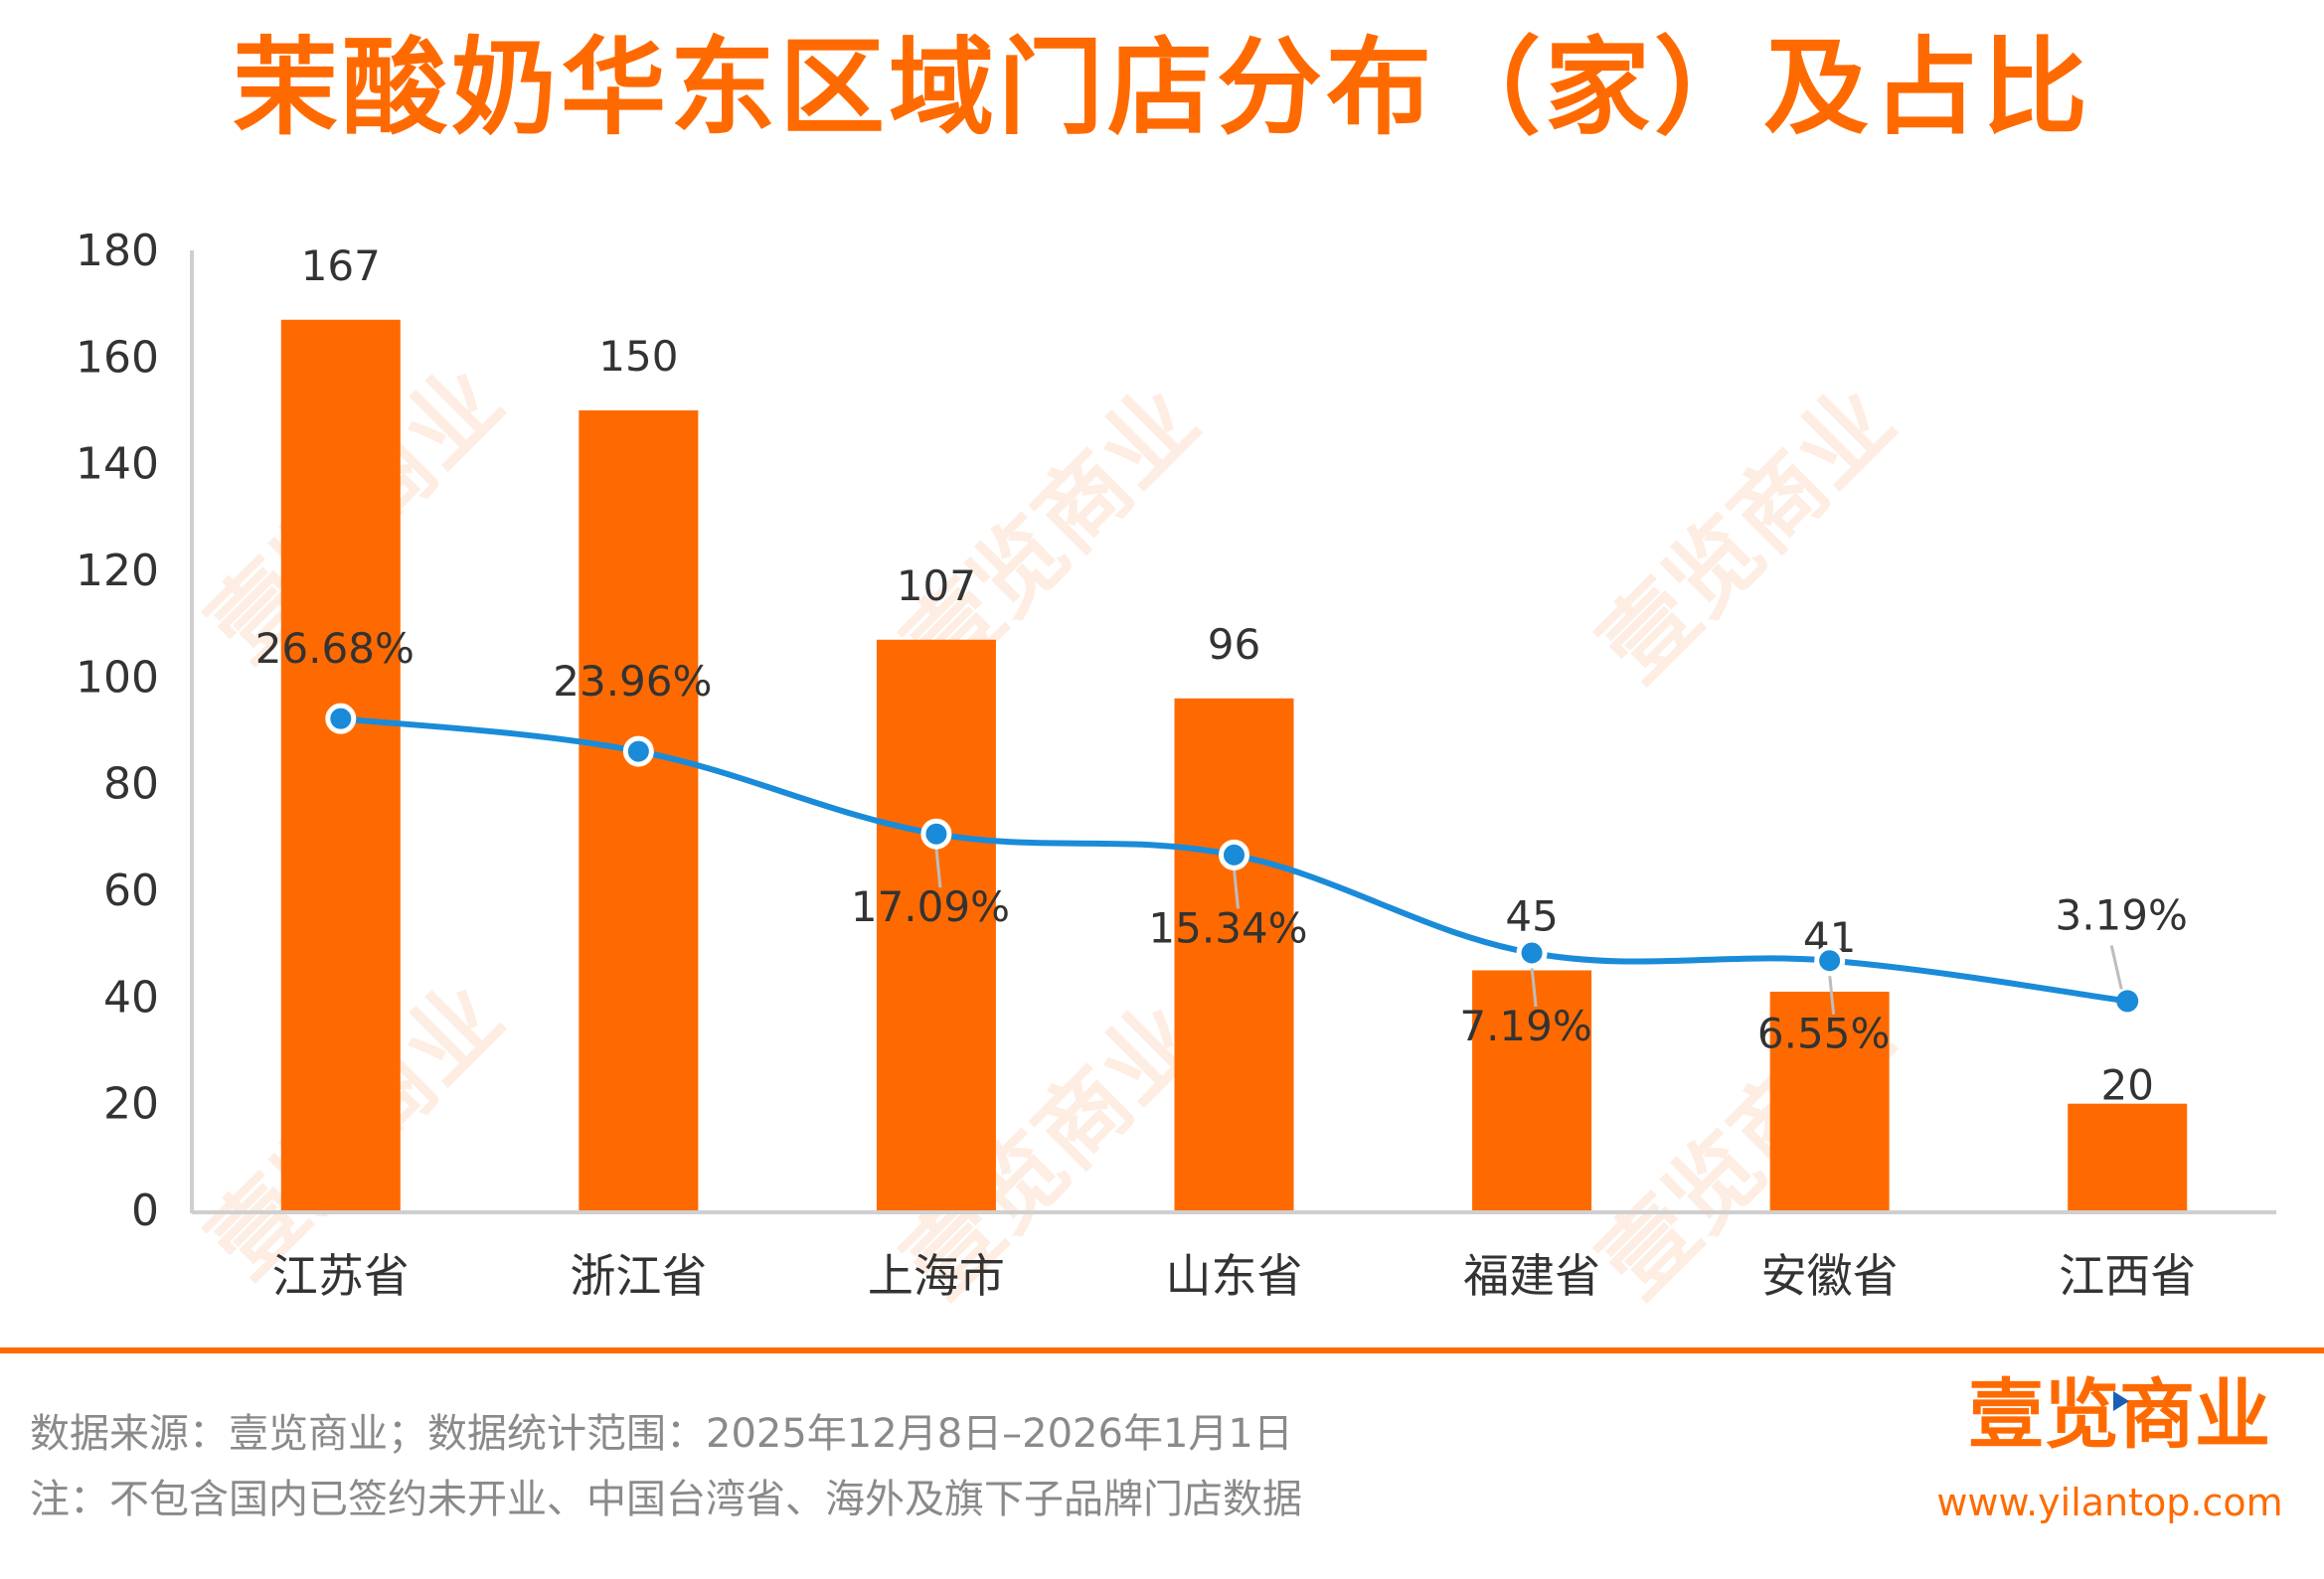 This screenshot has height=1579, width=2324. I want to click on share-label-3: 15.34%, so click(1227, 928).